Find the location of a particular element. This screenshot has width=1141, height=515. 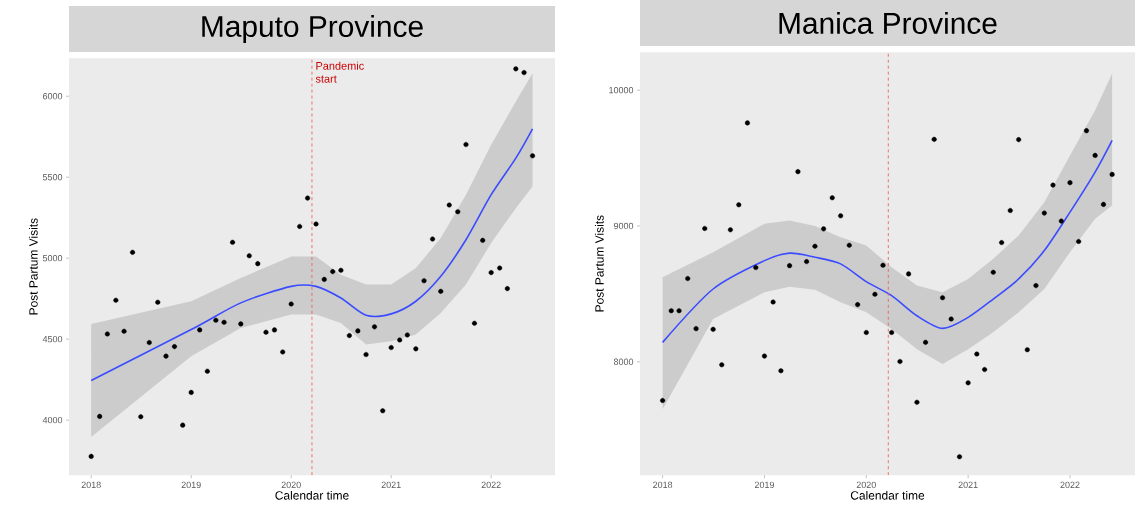

y-tick-label: 9000 is located at coordinates (623, 226).